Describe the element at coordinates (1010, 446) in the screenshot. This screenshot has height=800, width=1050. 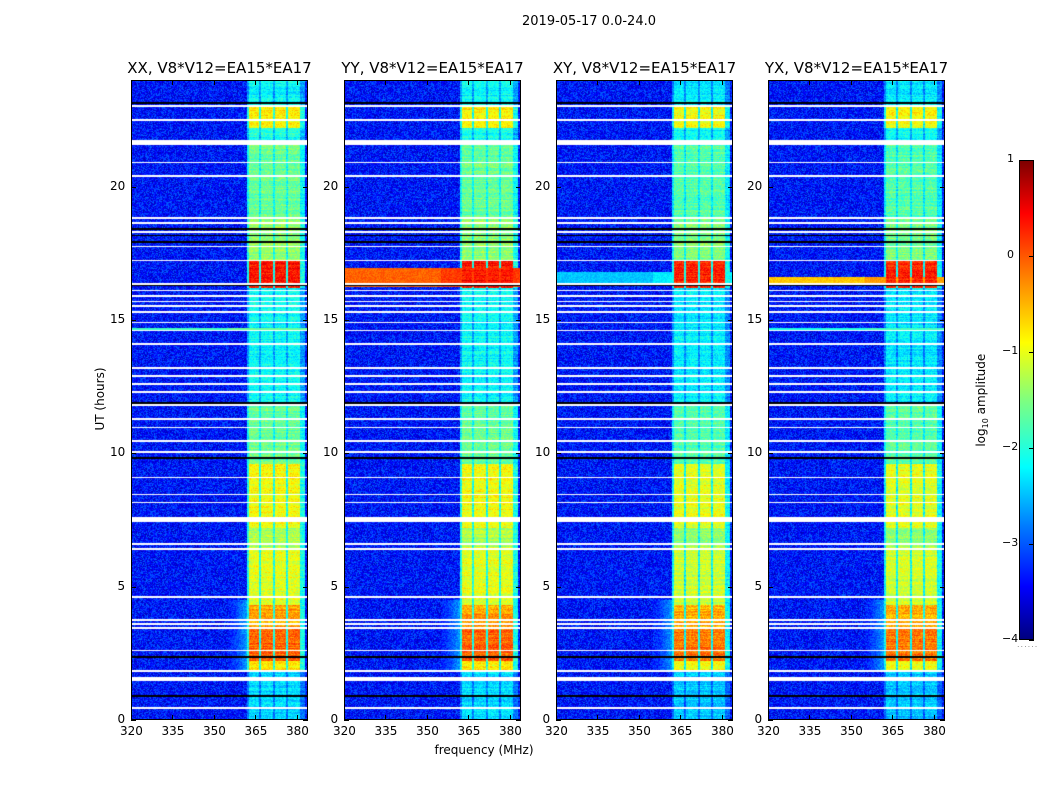
I see `colorbar-tick-label: −2` at that location.